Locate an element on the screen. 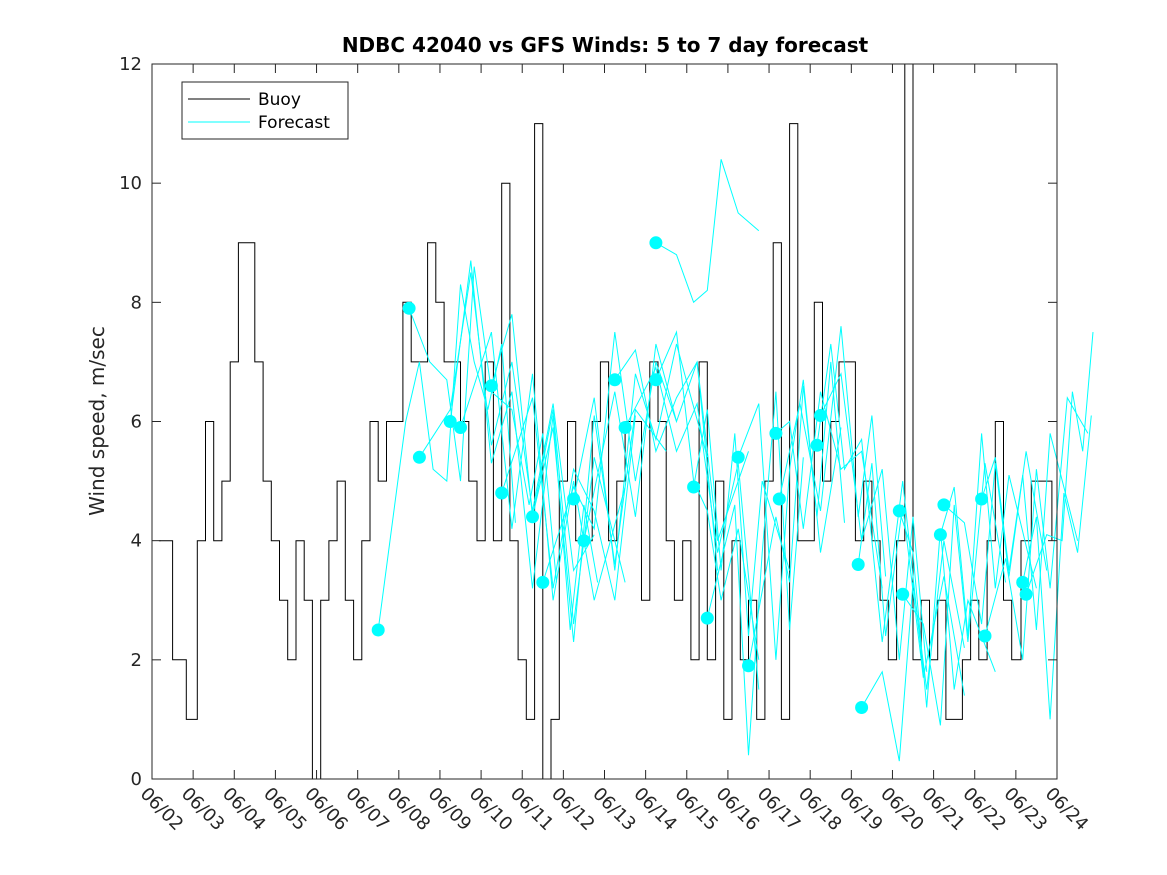 This screenshot has width=1167, height=875. y-tick-label-2: 2 is located at coordinates (136, 660).